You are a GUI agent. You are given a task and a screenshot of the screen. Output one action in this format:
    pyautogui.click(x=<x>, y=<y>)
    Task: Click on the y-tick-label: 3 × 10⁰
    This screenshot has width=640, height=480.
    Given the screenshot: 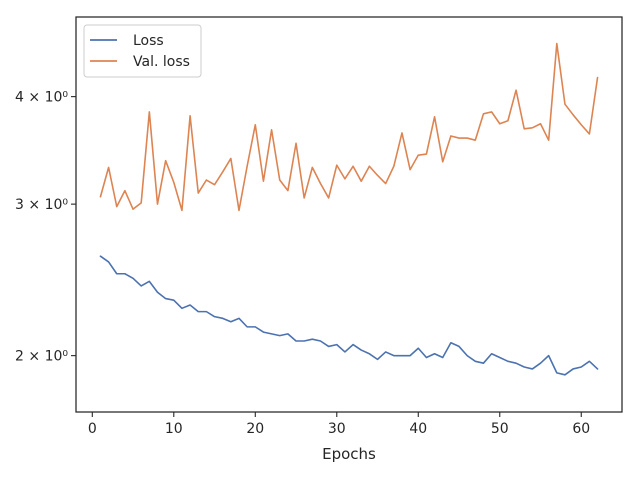 What is the action you would take?
    pyautogui.click(x=41, y=205)
    